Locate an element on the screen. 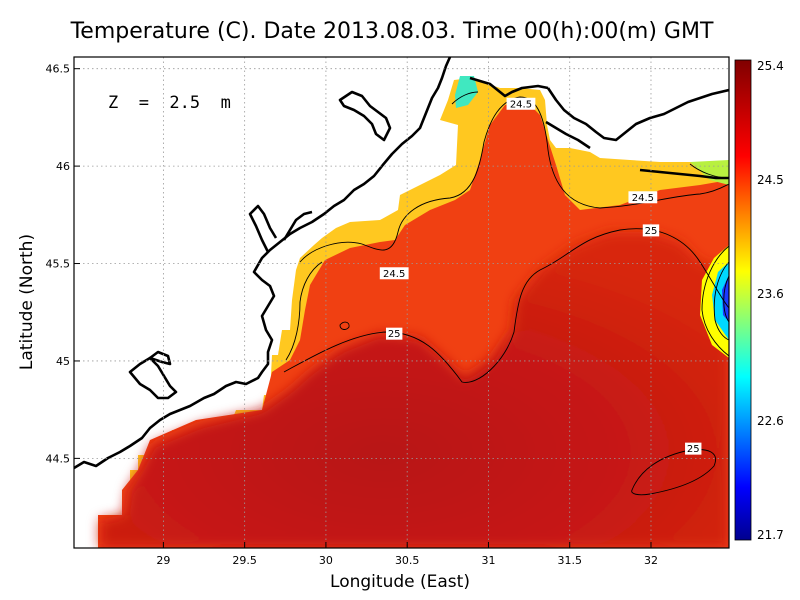  sea-cold-north-patch is located at coordinates (466, 92).